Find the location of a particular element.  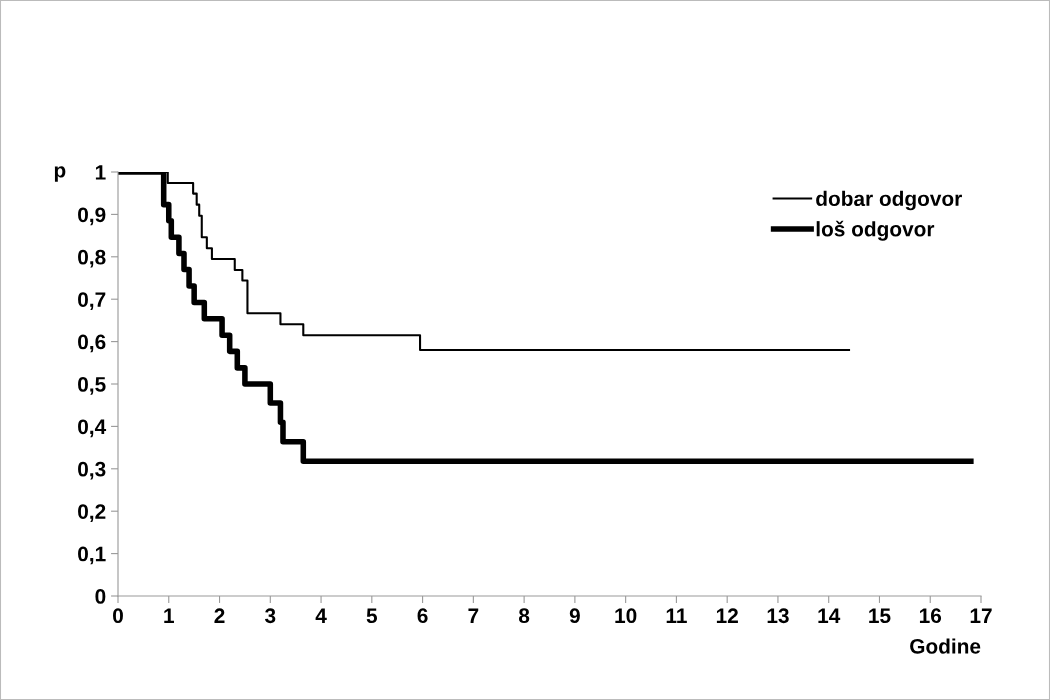

x-tick-label: 17 is located at coordinates (981, 615).